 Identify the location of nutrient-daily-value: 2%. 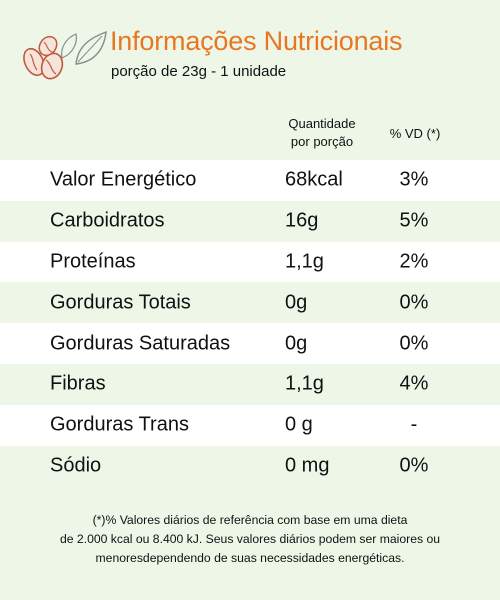
(414, 261).